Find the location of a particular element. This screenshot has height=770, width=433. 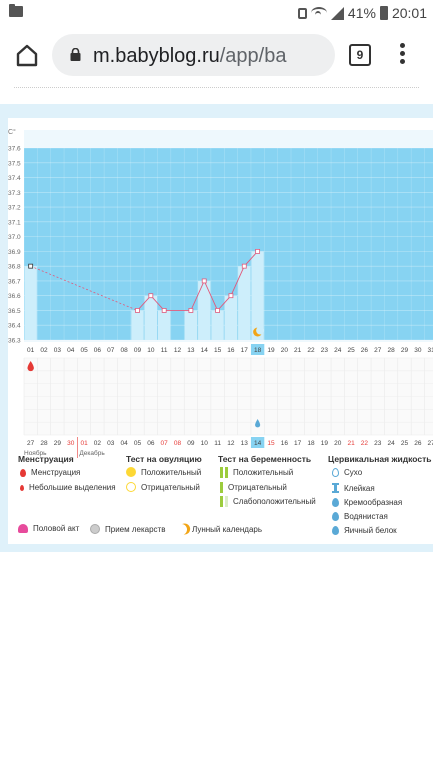

y-tick-label: 37.5 is located at coordinates (14, 163).